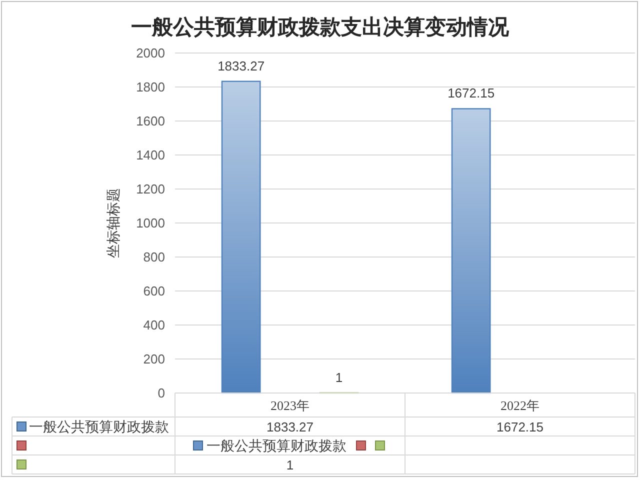 The image size is (640, 480). Describe the element at coordinates (150, 53) in the screenshot. I see `ytick: 2000` at that location.